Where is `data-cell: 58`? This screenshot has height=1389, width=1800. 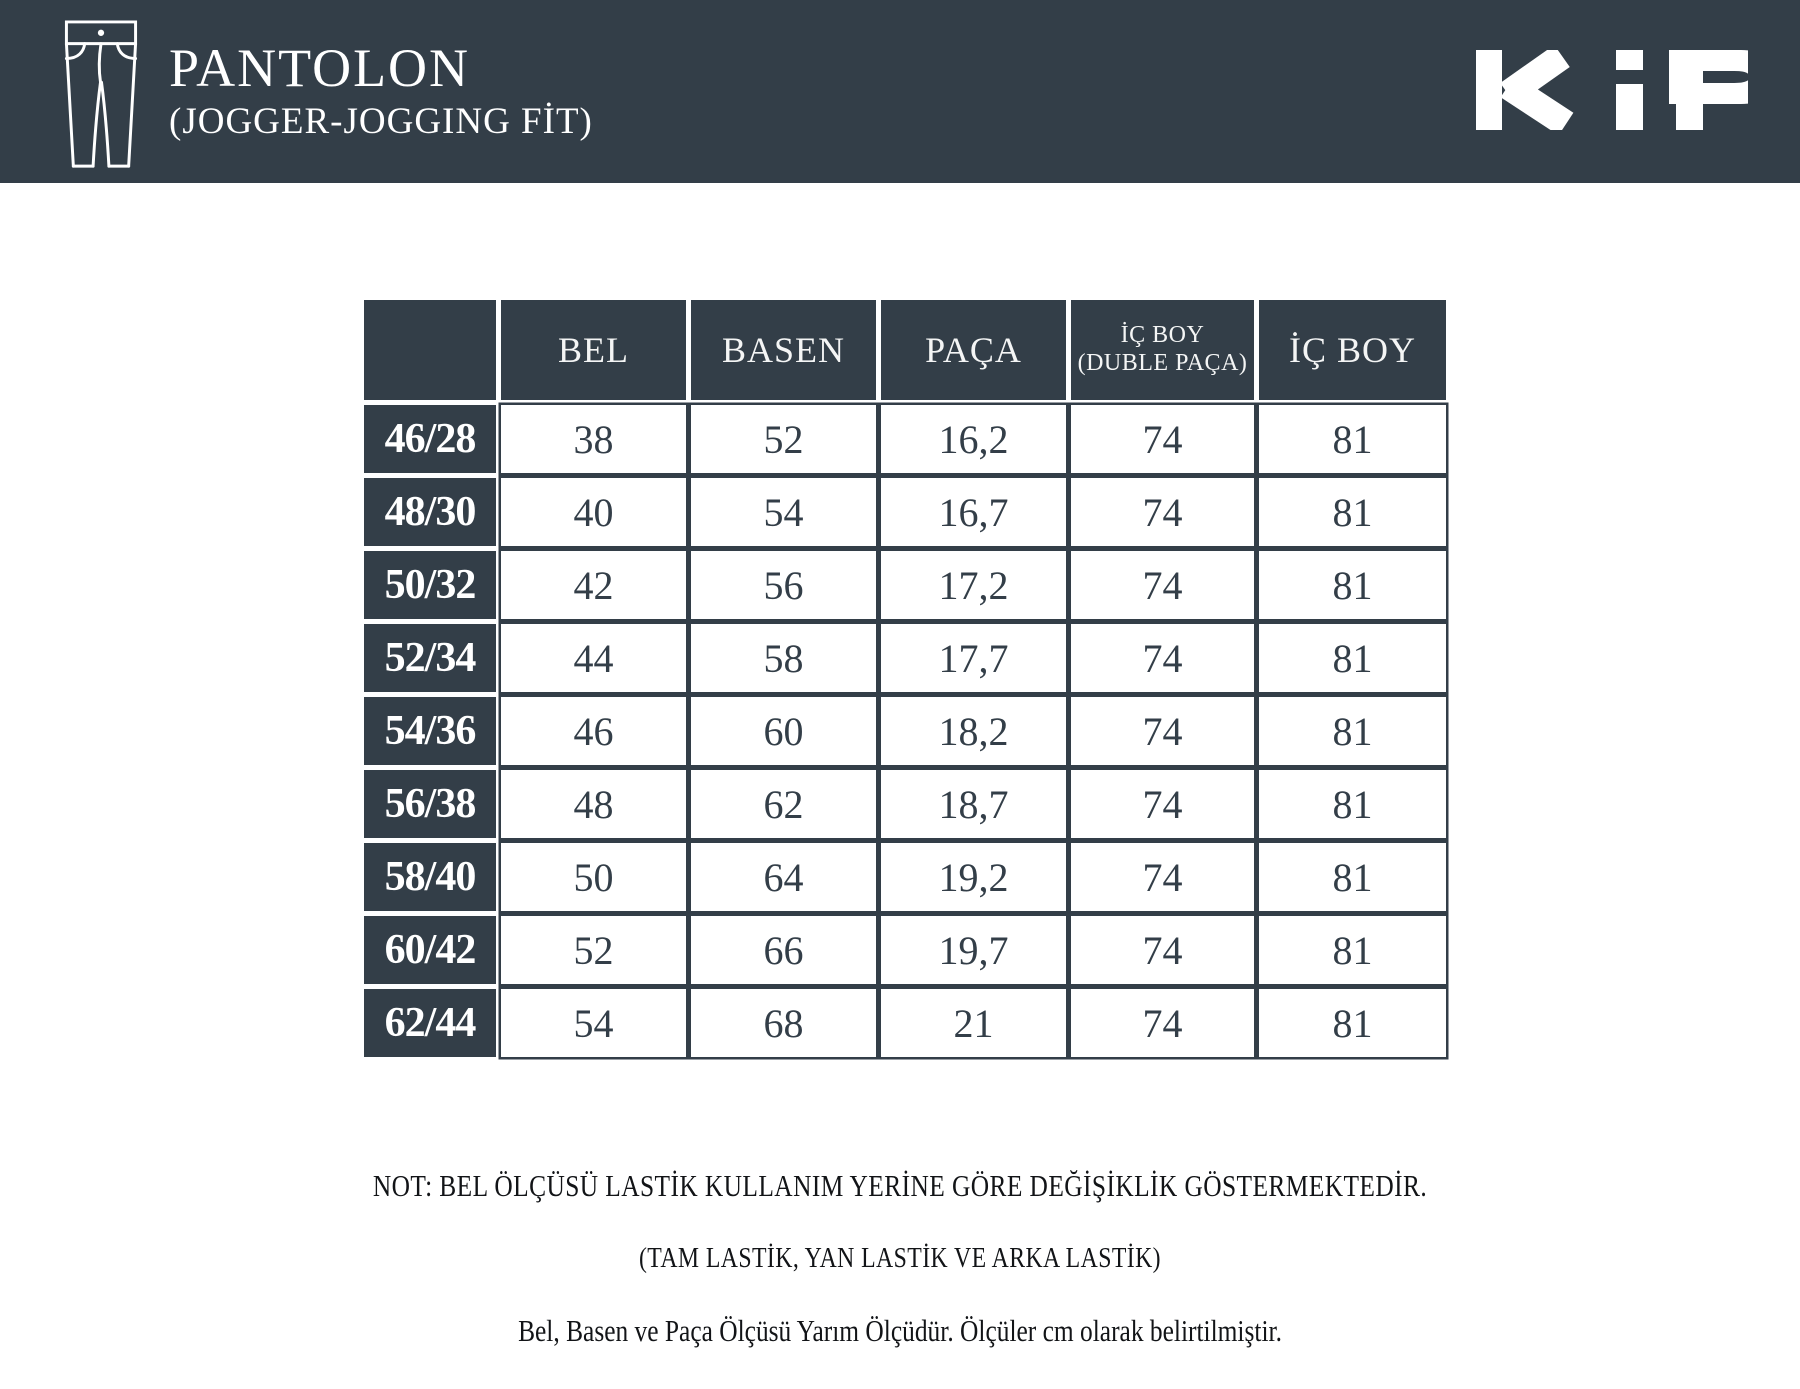 data-cell: 58 is located at coordinates (783, 658).